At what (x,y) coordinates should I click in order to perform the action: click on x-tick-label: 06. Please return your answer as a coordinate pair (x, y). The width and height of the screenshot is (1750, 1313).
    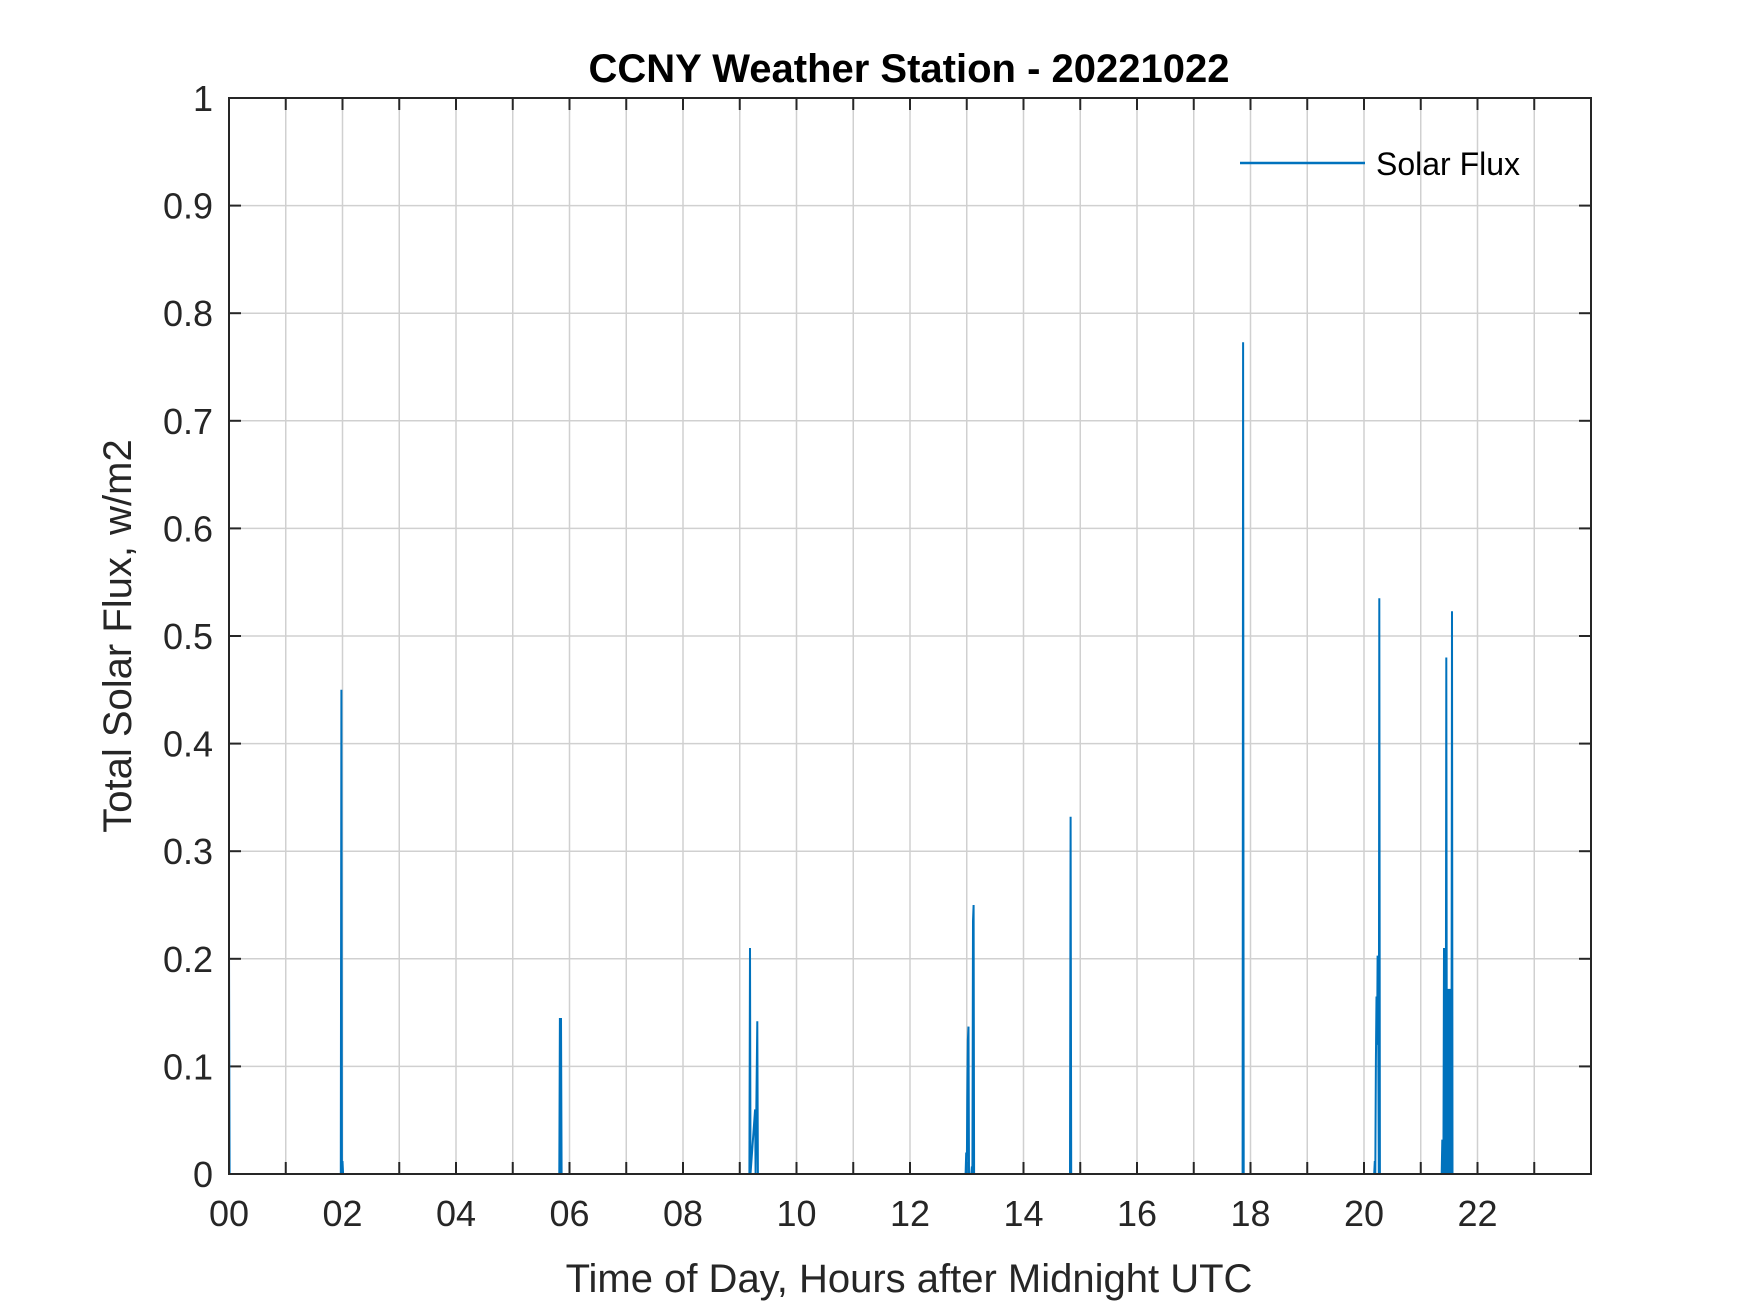
    Looking at the image, I should click on (569, 1213).